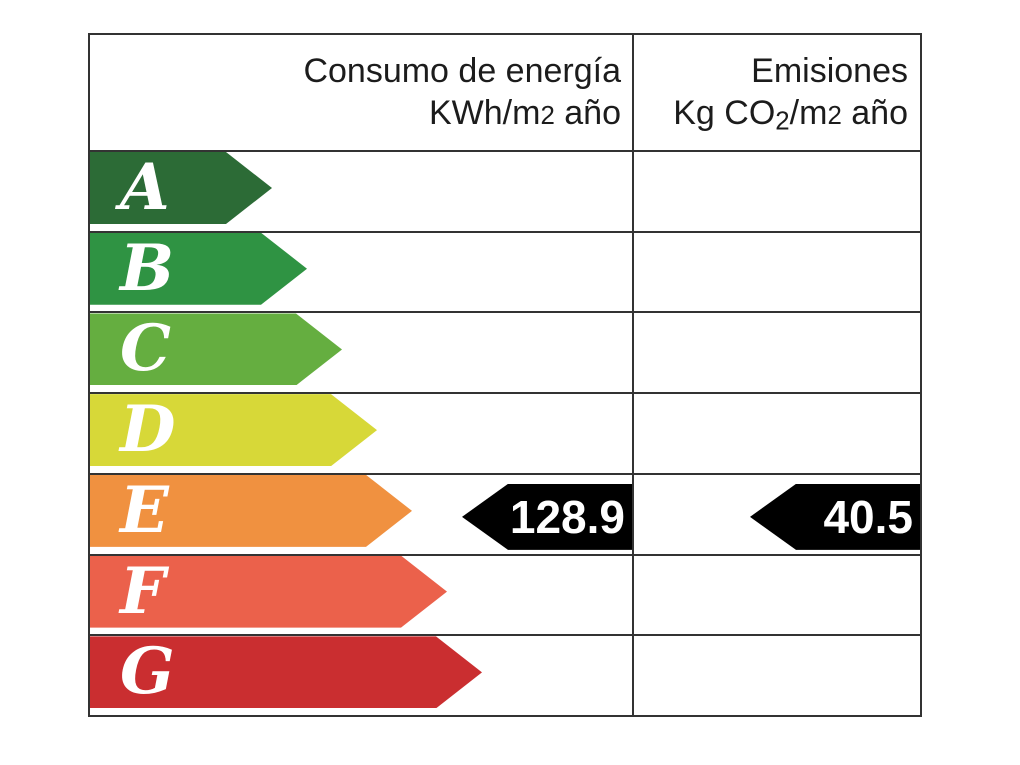 The image size is (1020, 765). What do you see at coordinates (567, 516) in the screenshot?
I see `consumption-value: 128.9` at bounding box center [567, 516].